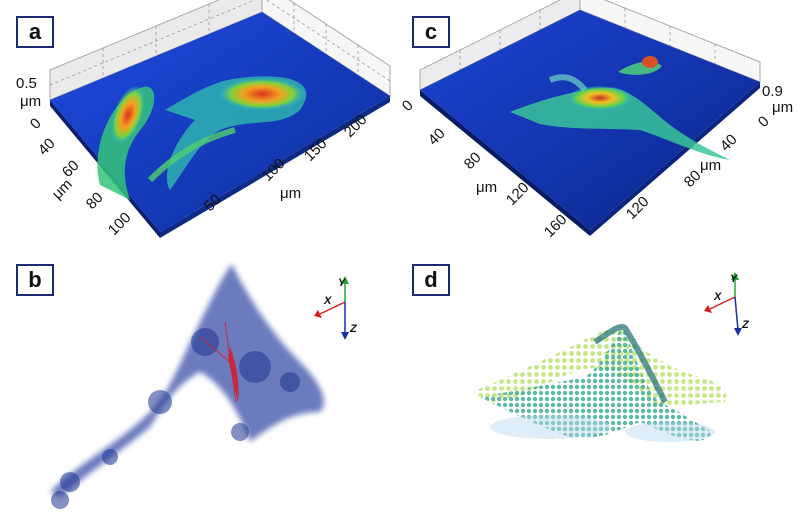  I want to click on panel-a-cell-left-peak, so click(128, 115).